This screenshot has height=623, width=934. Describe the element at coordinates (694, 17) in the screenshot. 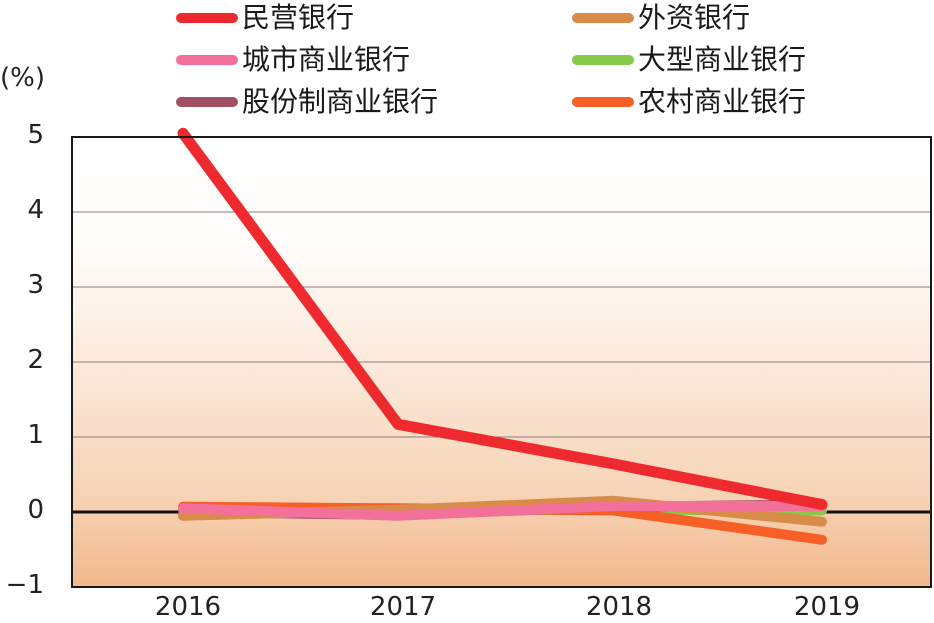

I see `legend-label: 外资银行` at that location.